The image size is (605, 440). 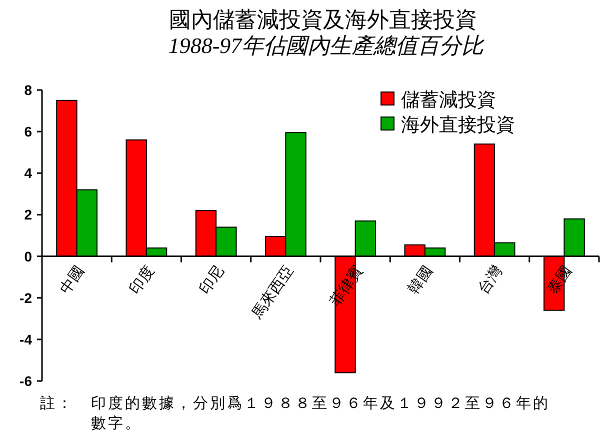 I want to click on legend-label: 儲蓄減投資, so click(x=448, y=100).